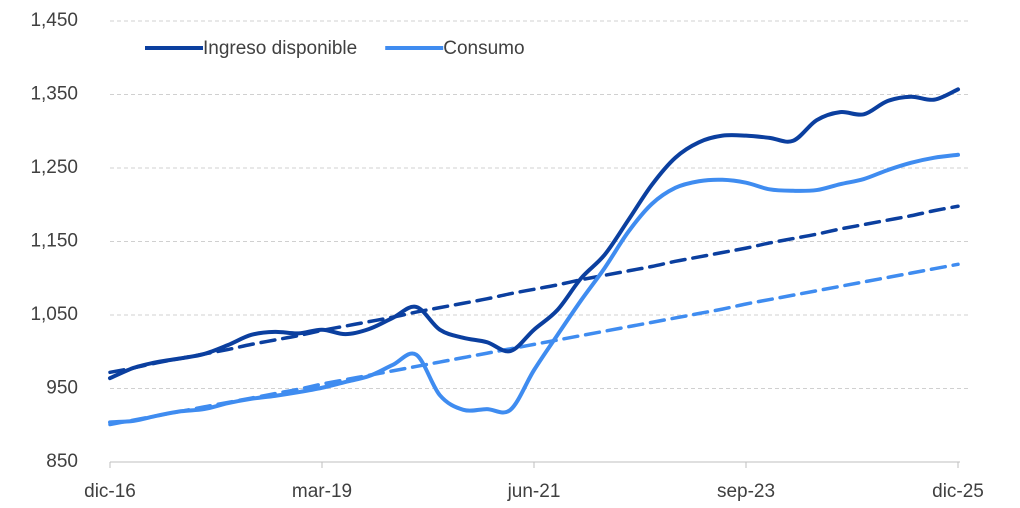  Describe the element at coordinates (958, 491) in the screenshot. I see `x-tick-label: dic-25` at that location.